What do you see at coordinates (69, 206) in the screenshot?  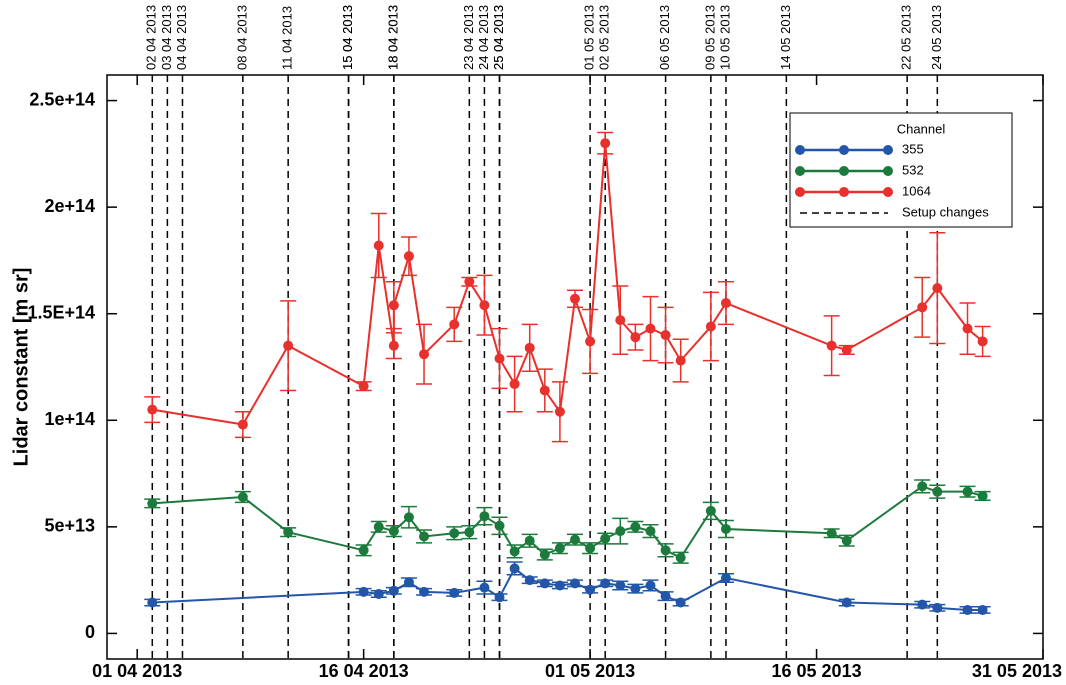 I see `y-tick-label: 2e+14` at bounding box center [69, 206].